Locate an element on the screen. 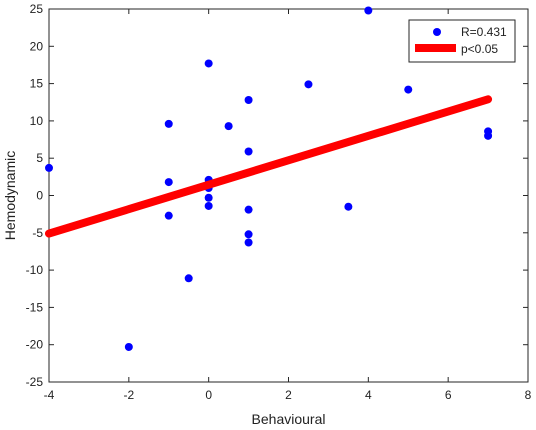  x-tick-label: -4 is located at coordinates (49, 395).